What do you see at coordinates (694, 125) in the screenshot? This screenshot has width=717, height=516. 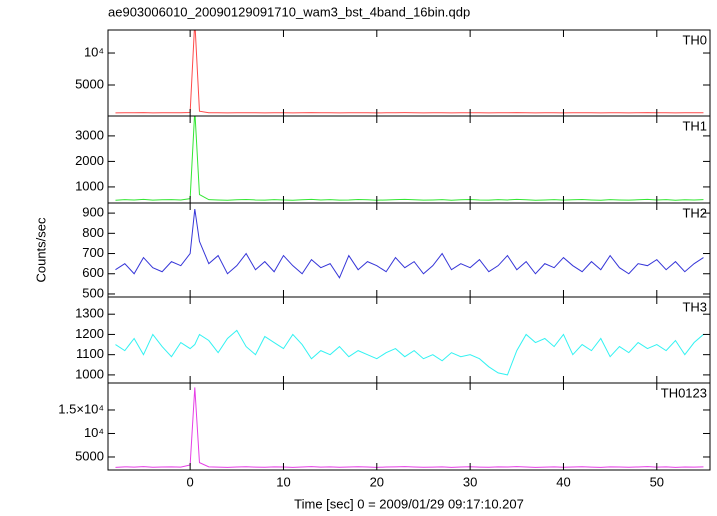 I see `series-label: TH1` at bounding box center [694, 125].